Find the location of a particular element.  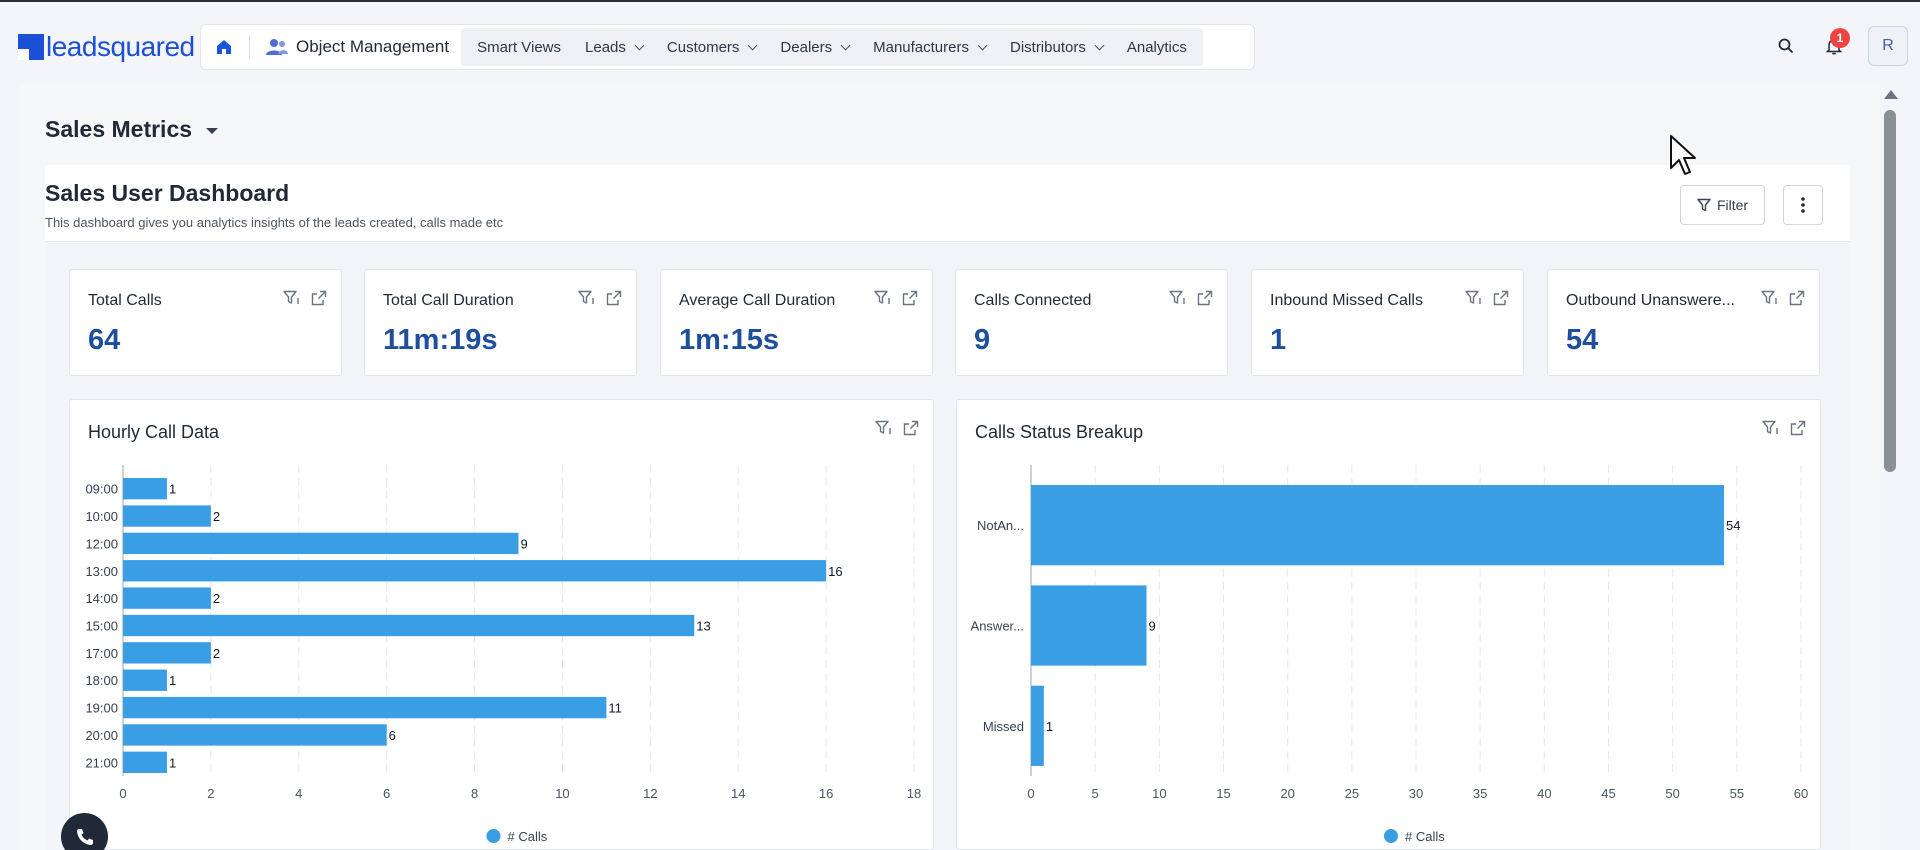

x-tick-label: 40 is located at coordinates (1544, 793).